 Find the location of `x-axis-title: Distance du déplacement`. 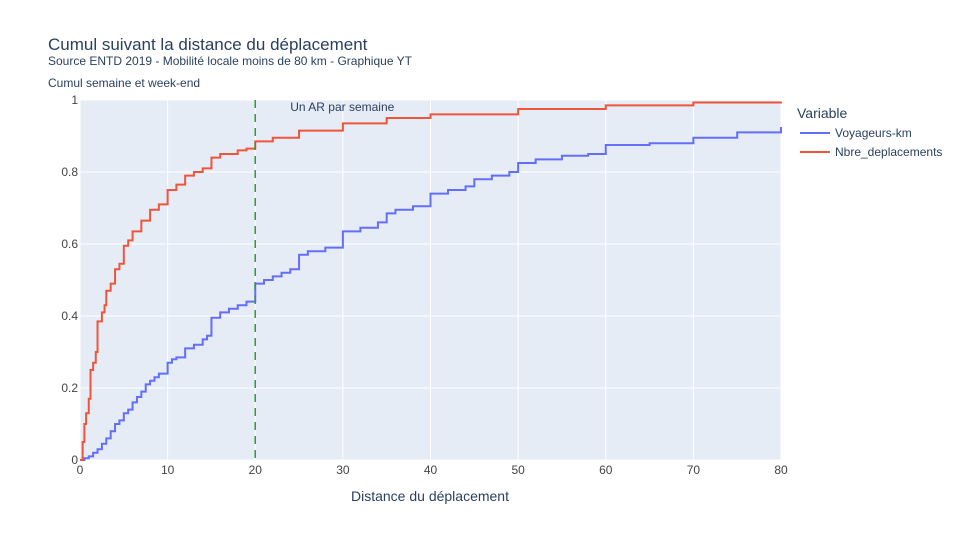

x-axis-title: Distance du déplacement is located at coordinates (430, 496).